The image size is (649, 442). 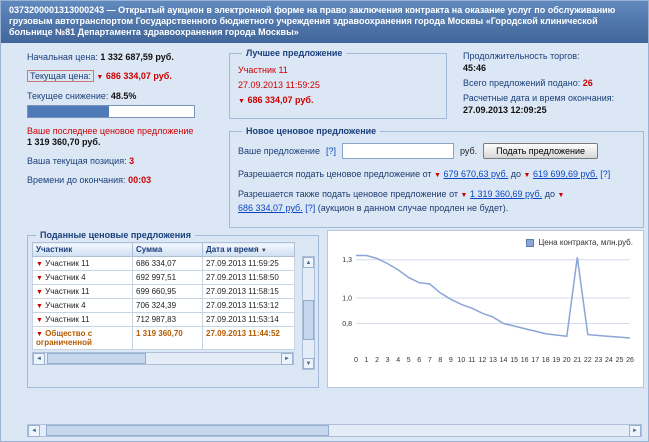 What do you see at coordinates (138, 76) in the screenshot?
I see `current-price-value: 686 334,07 руб.` at bounding box center [138, 76].